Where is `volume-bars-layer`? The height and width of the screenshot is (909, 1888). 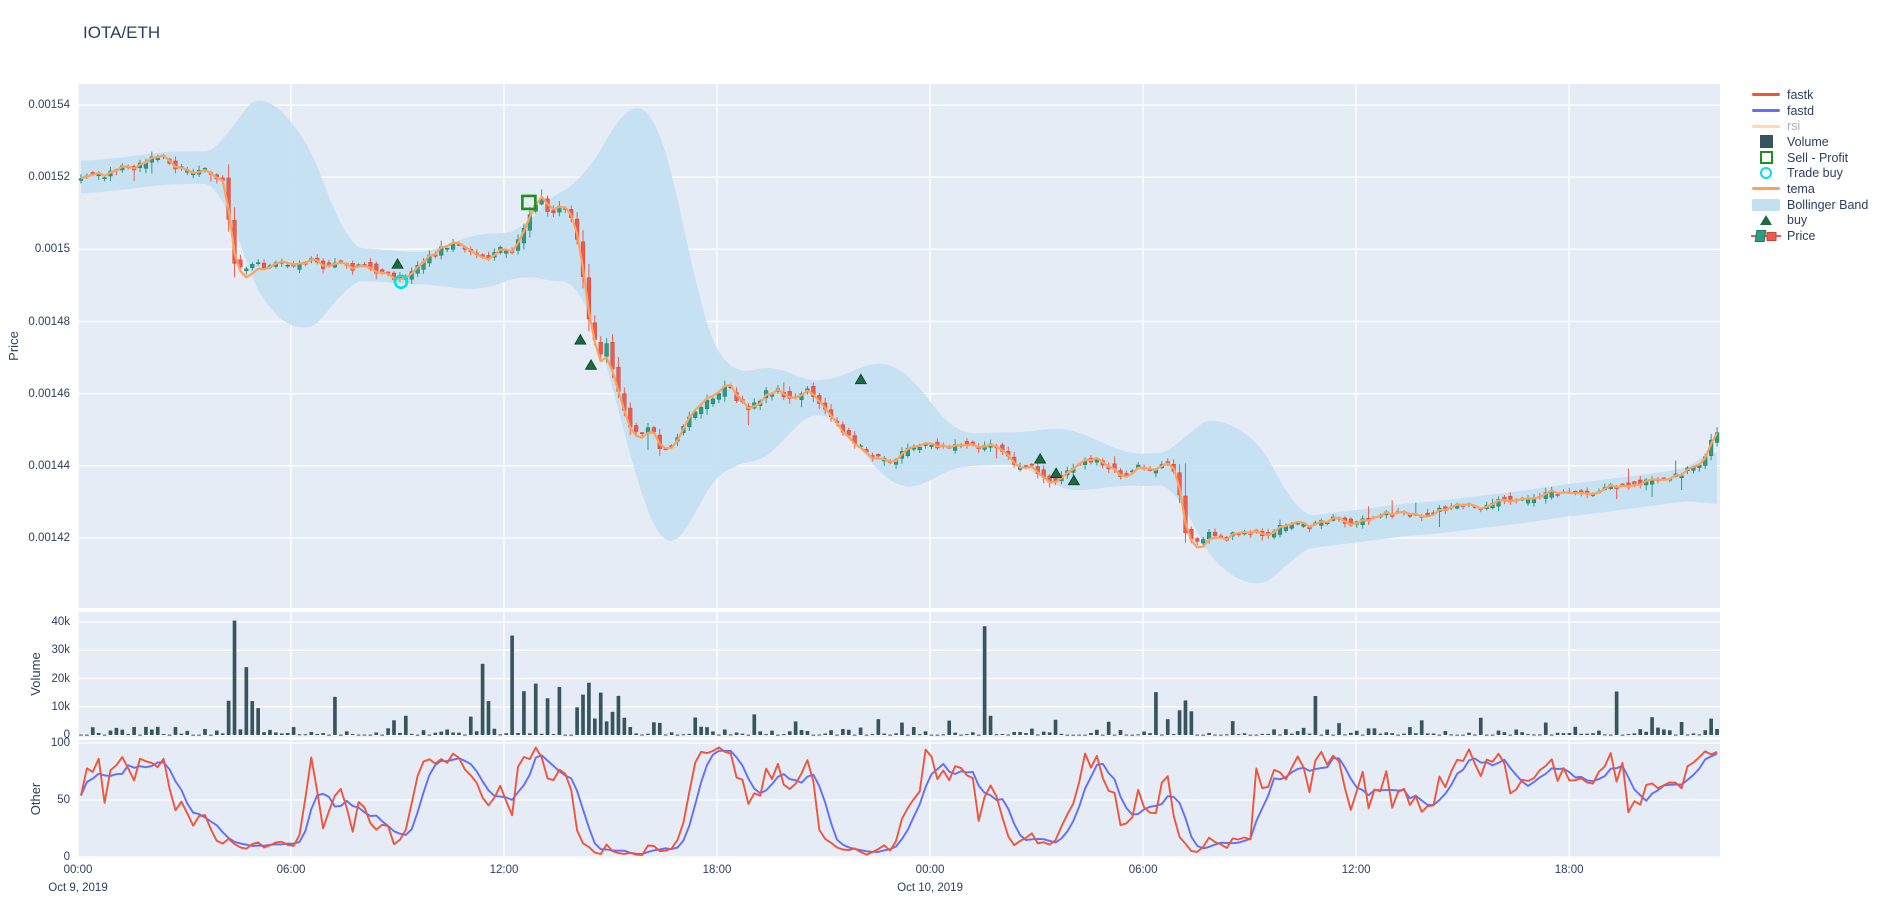 volume-bars-layer is located at coordinates (899, 678).